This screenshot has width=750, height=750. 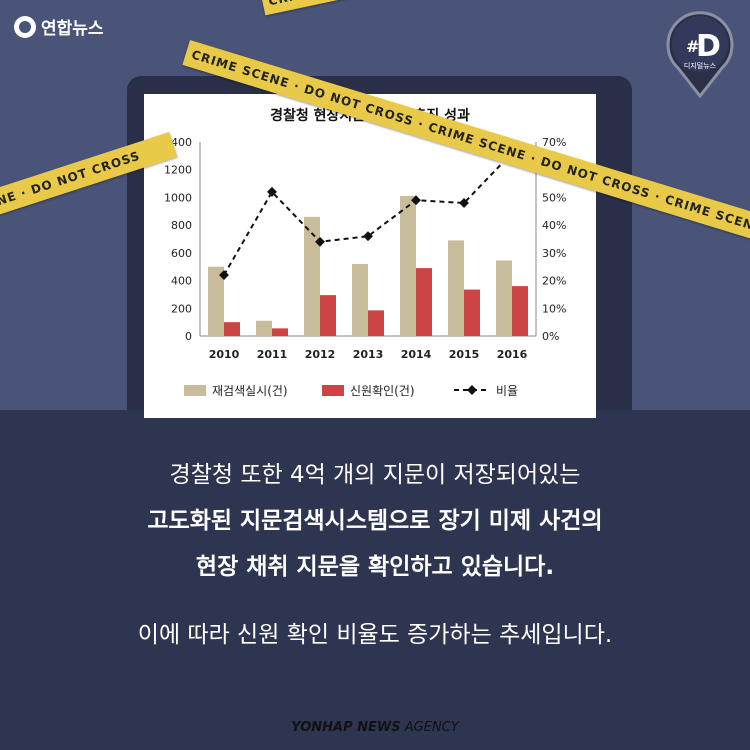 I want to click on y-left-tick-label: 400, so click(x=181, y=281).